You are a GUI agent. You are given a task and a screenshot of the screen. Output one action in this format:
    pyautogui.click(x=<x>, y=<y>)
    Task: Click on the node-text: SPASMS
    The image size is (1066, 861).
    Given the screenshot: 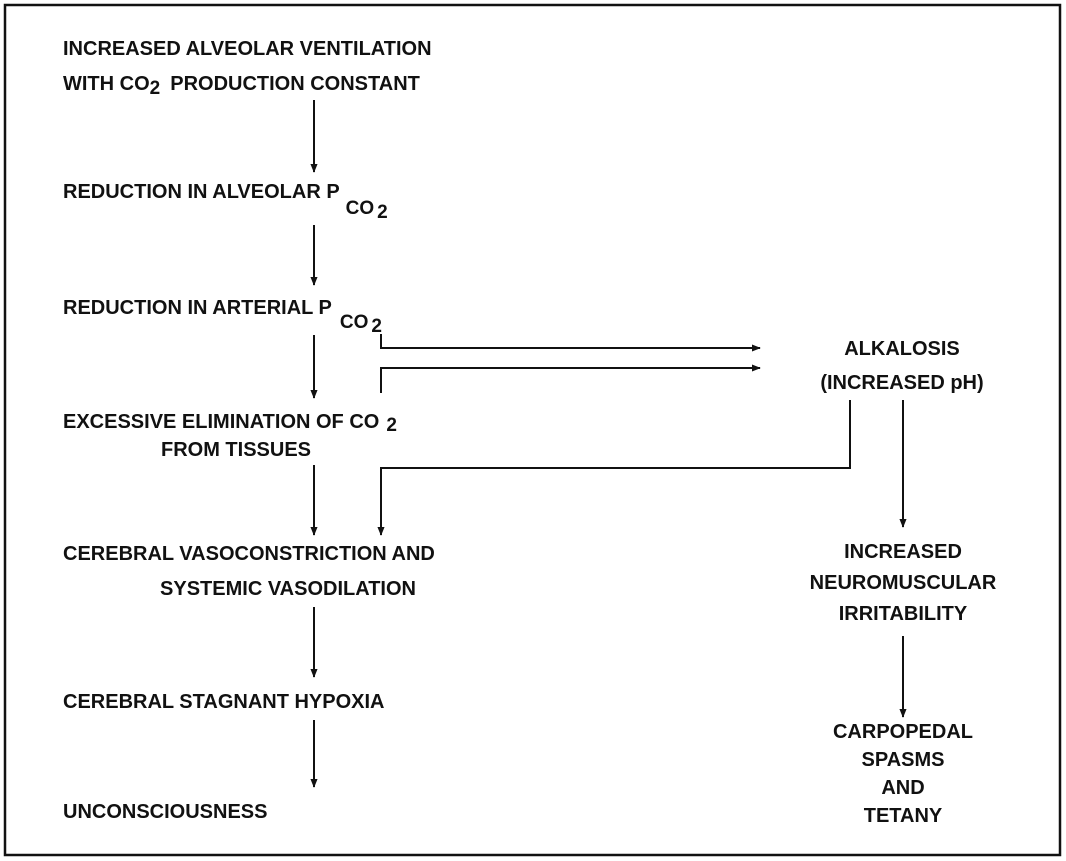 What is the action you would take?
    pyautogui.click(x=903, y=760)
    